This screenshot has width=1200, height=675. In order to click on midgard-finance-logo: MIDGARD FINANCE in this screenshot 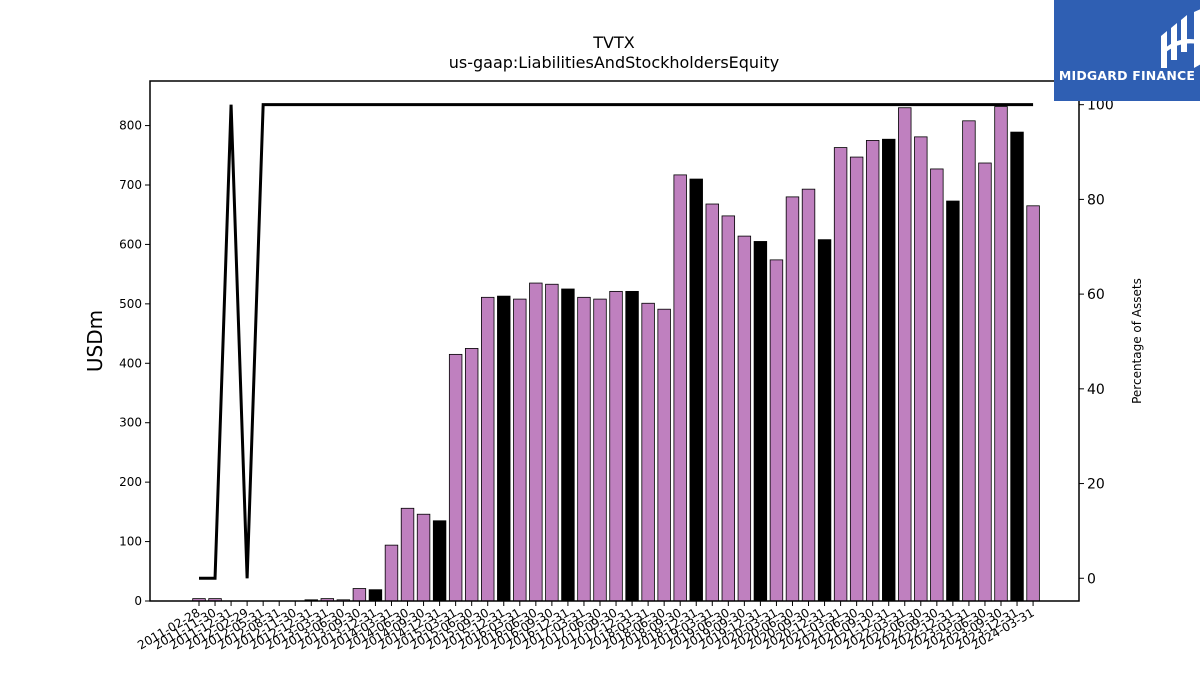, I will do `click(1127, 50)`.